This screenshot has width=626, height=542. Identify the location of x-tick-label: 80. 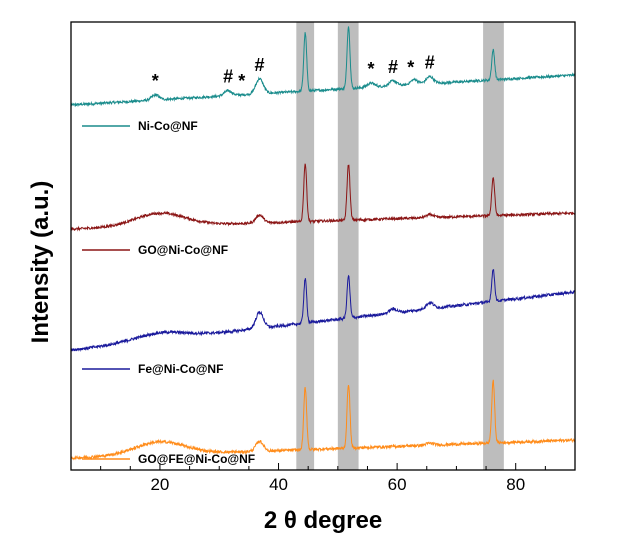
(515, 484).